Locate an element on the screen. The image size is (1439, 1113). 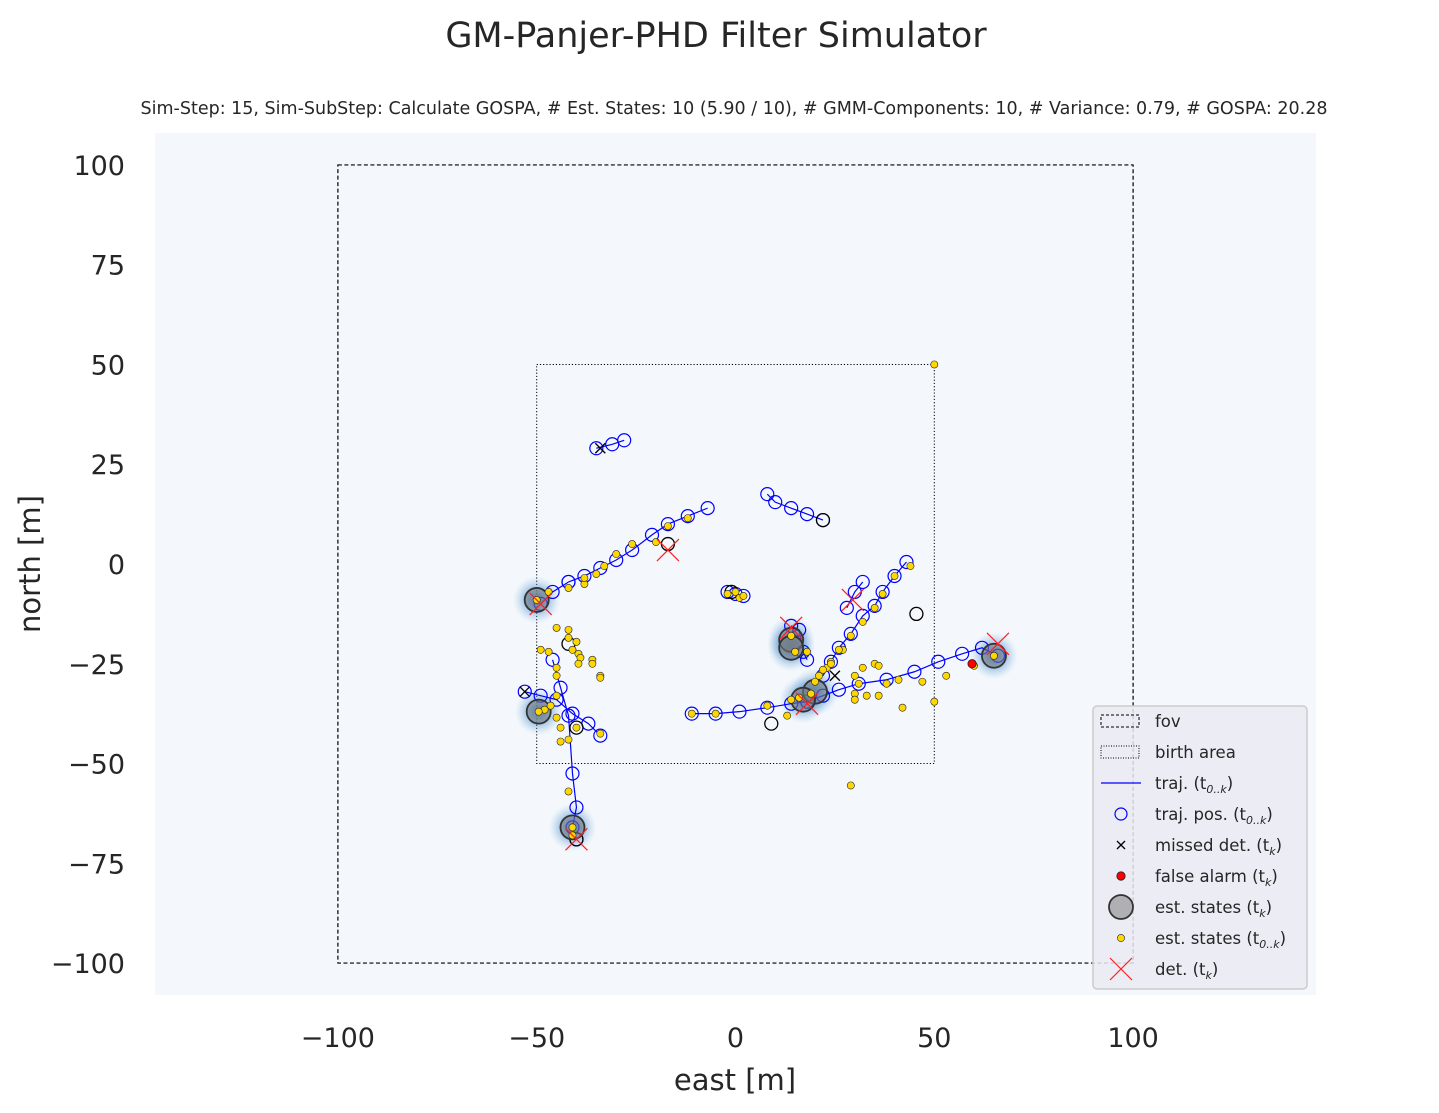
x-tick-label: 100 is located at coordinates (1133, 1038).